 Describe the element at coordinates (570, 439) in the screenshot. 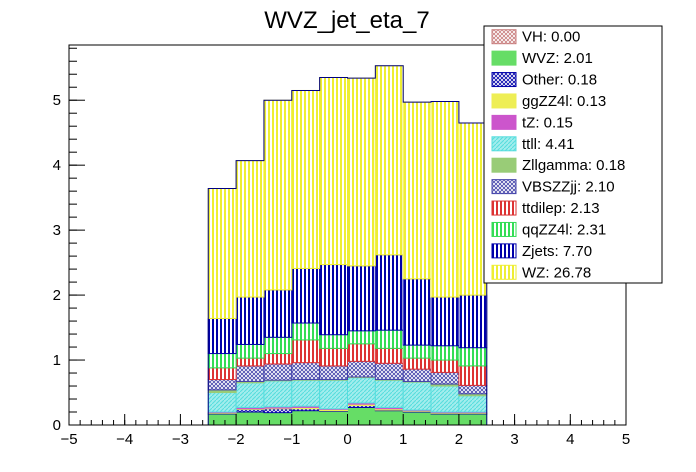

I see `x-tick-label: 4` at that location.